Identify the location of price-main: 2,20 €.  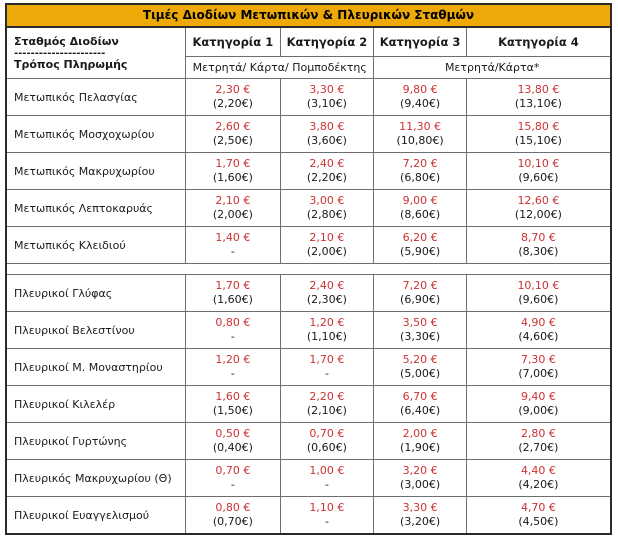
(327, 396).